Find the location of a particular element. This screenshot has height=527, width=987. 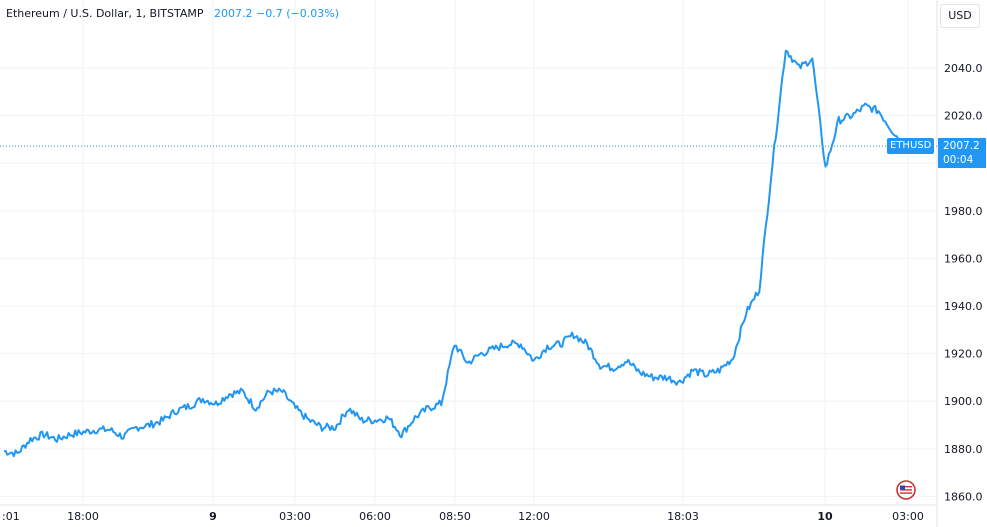

time-tick-label: 18:00 is located at coordinates (83, 516).